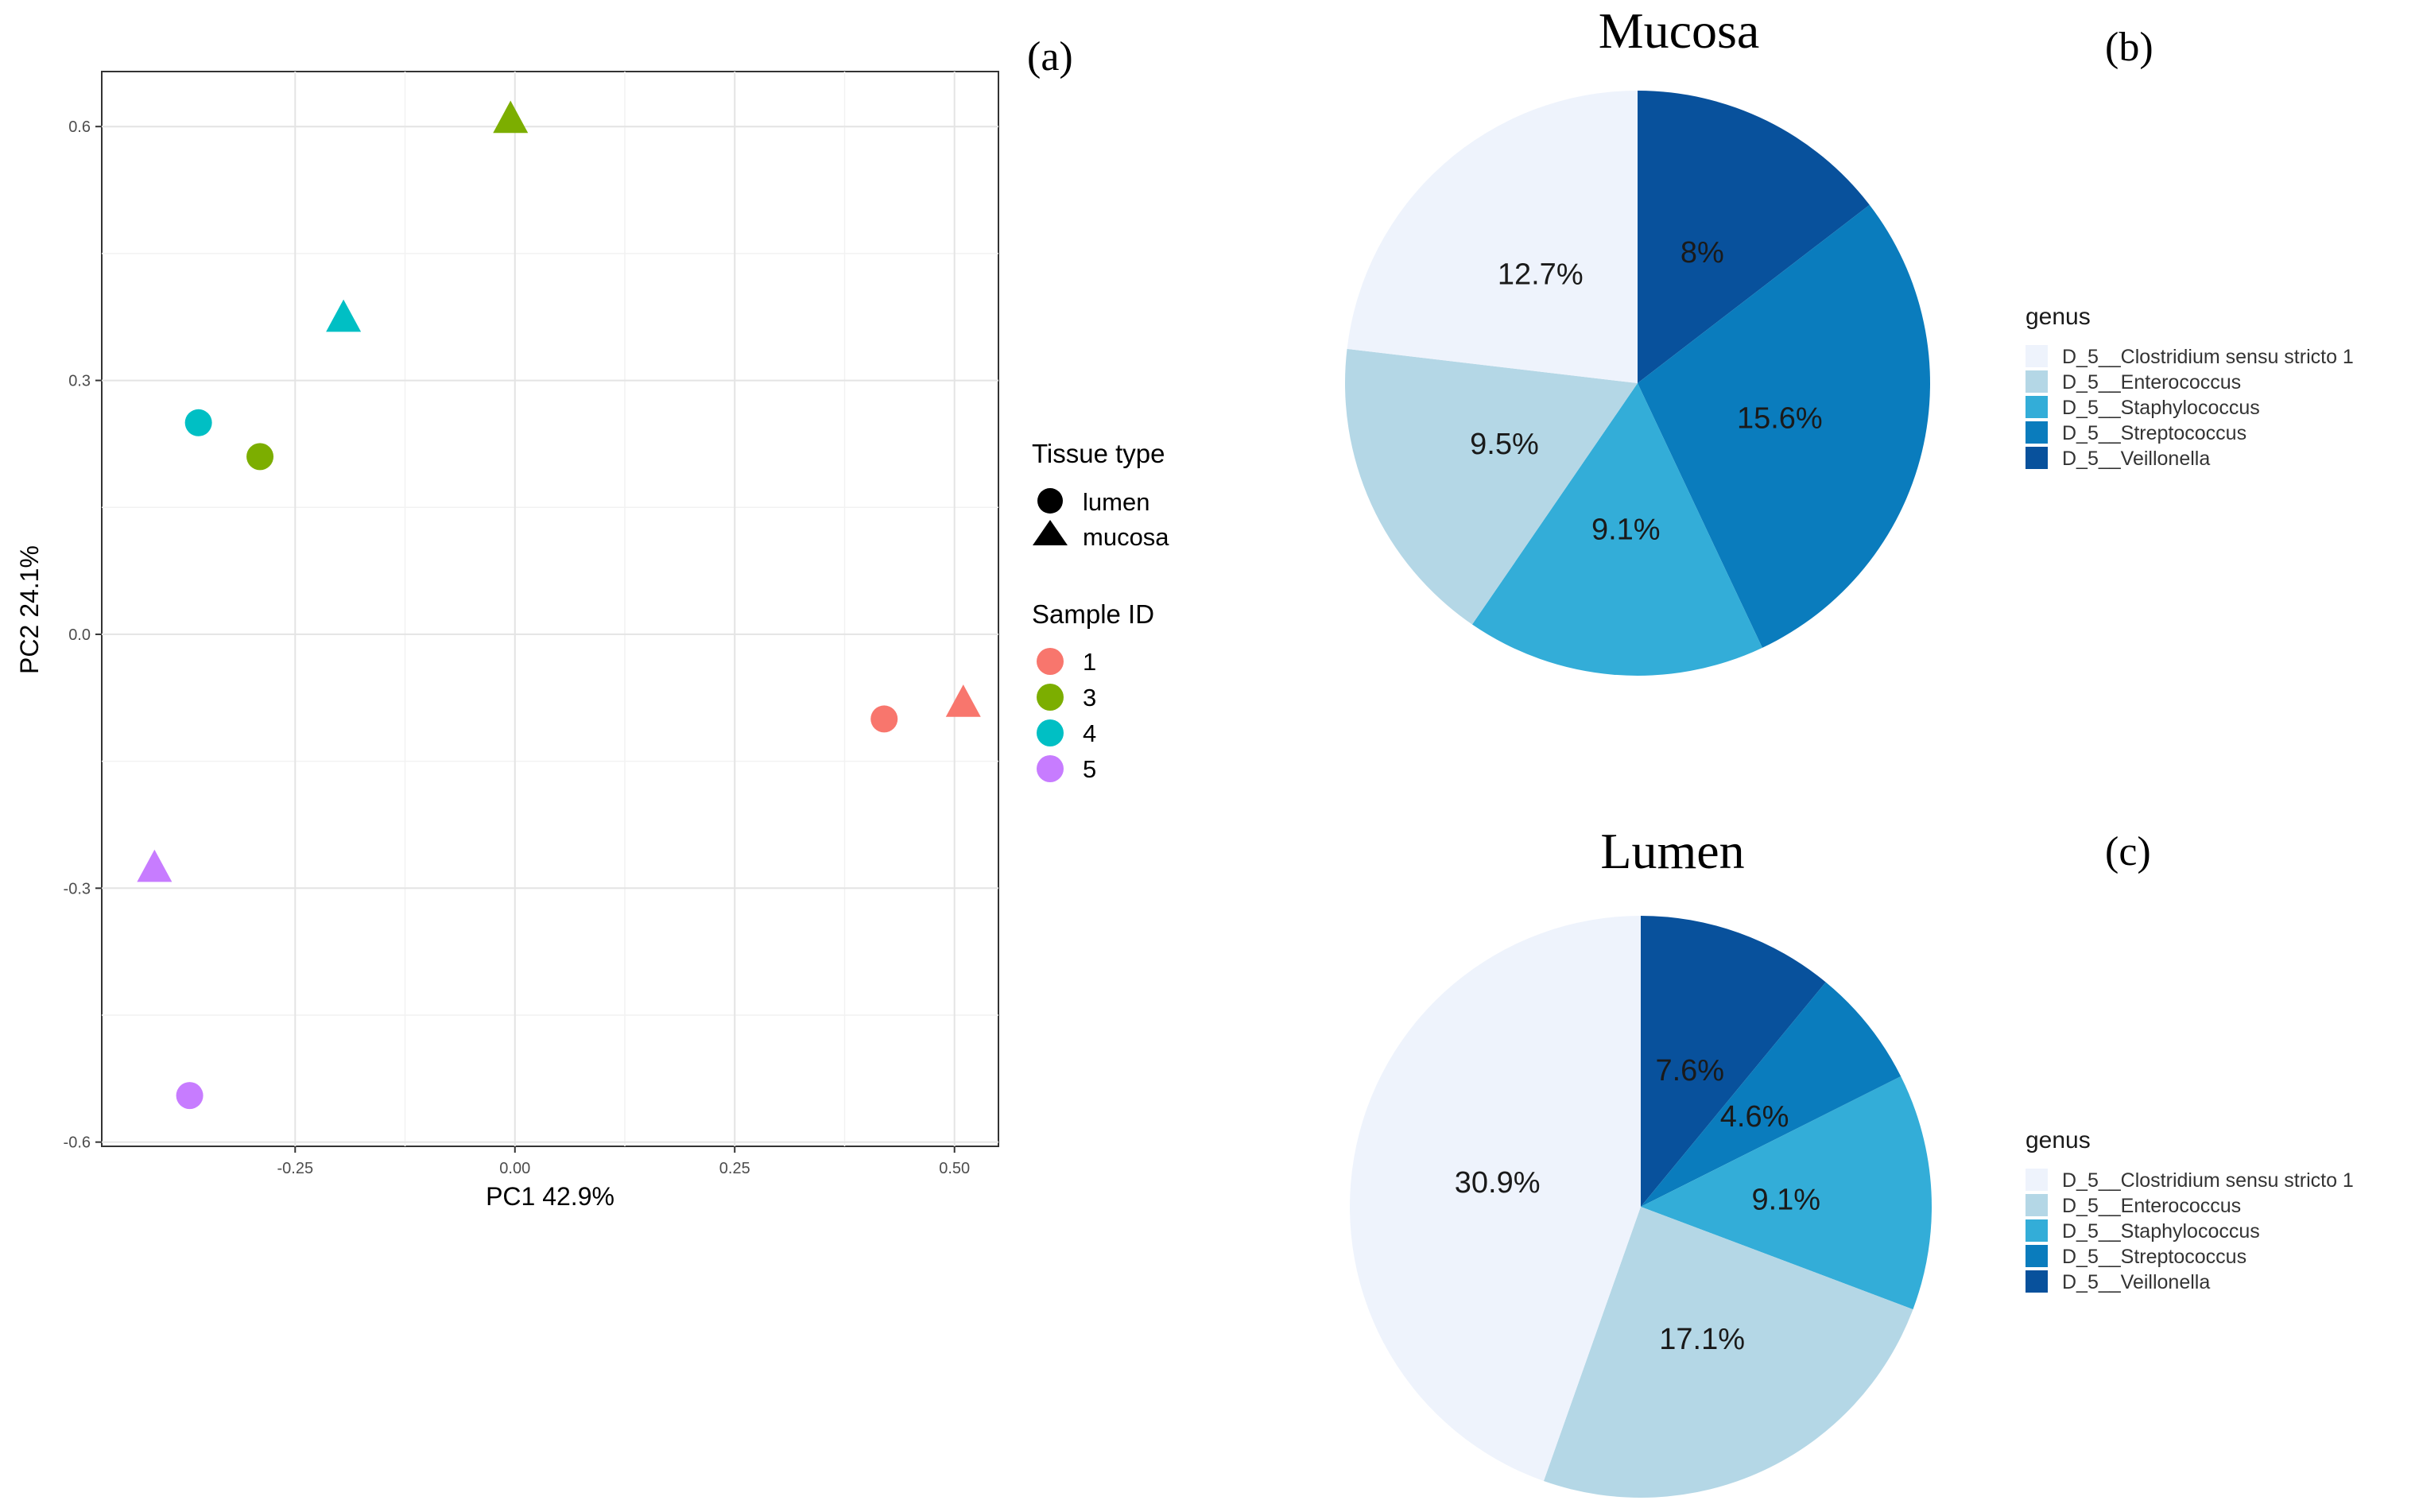 The width and height of the screenshot is (2419, 1512). Describe the element at coordinates (1780, 418) in the screenshot. I see `pie-slice-label-streptococcus: 15.6%` at that location.